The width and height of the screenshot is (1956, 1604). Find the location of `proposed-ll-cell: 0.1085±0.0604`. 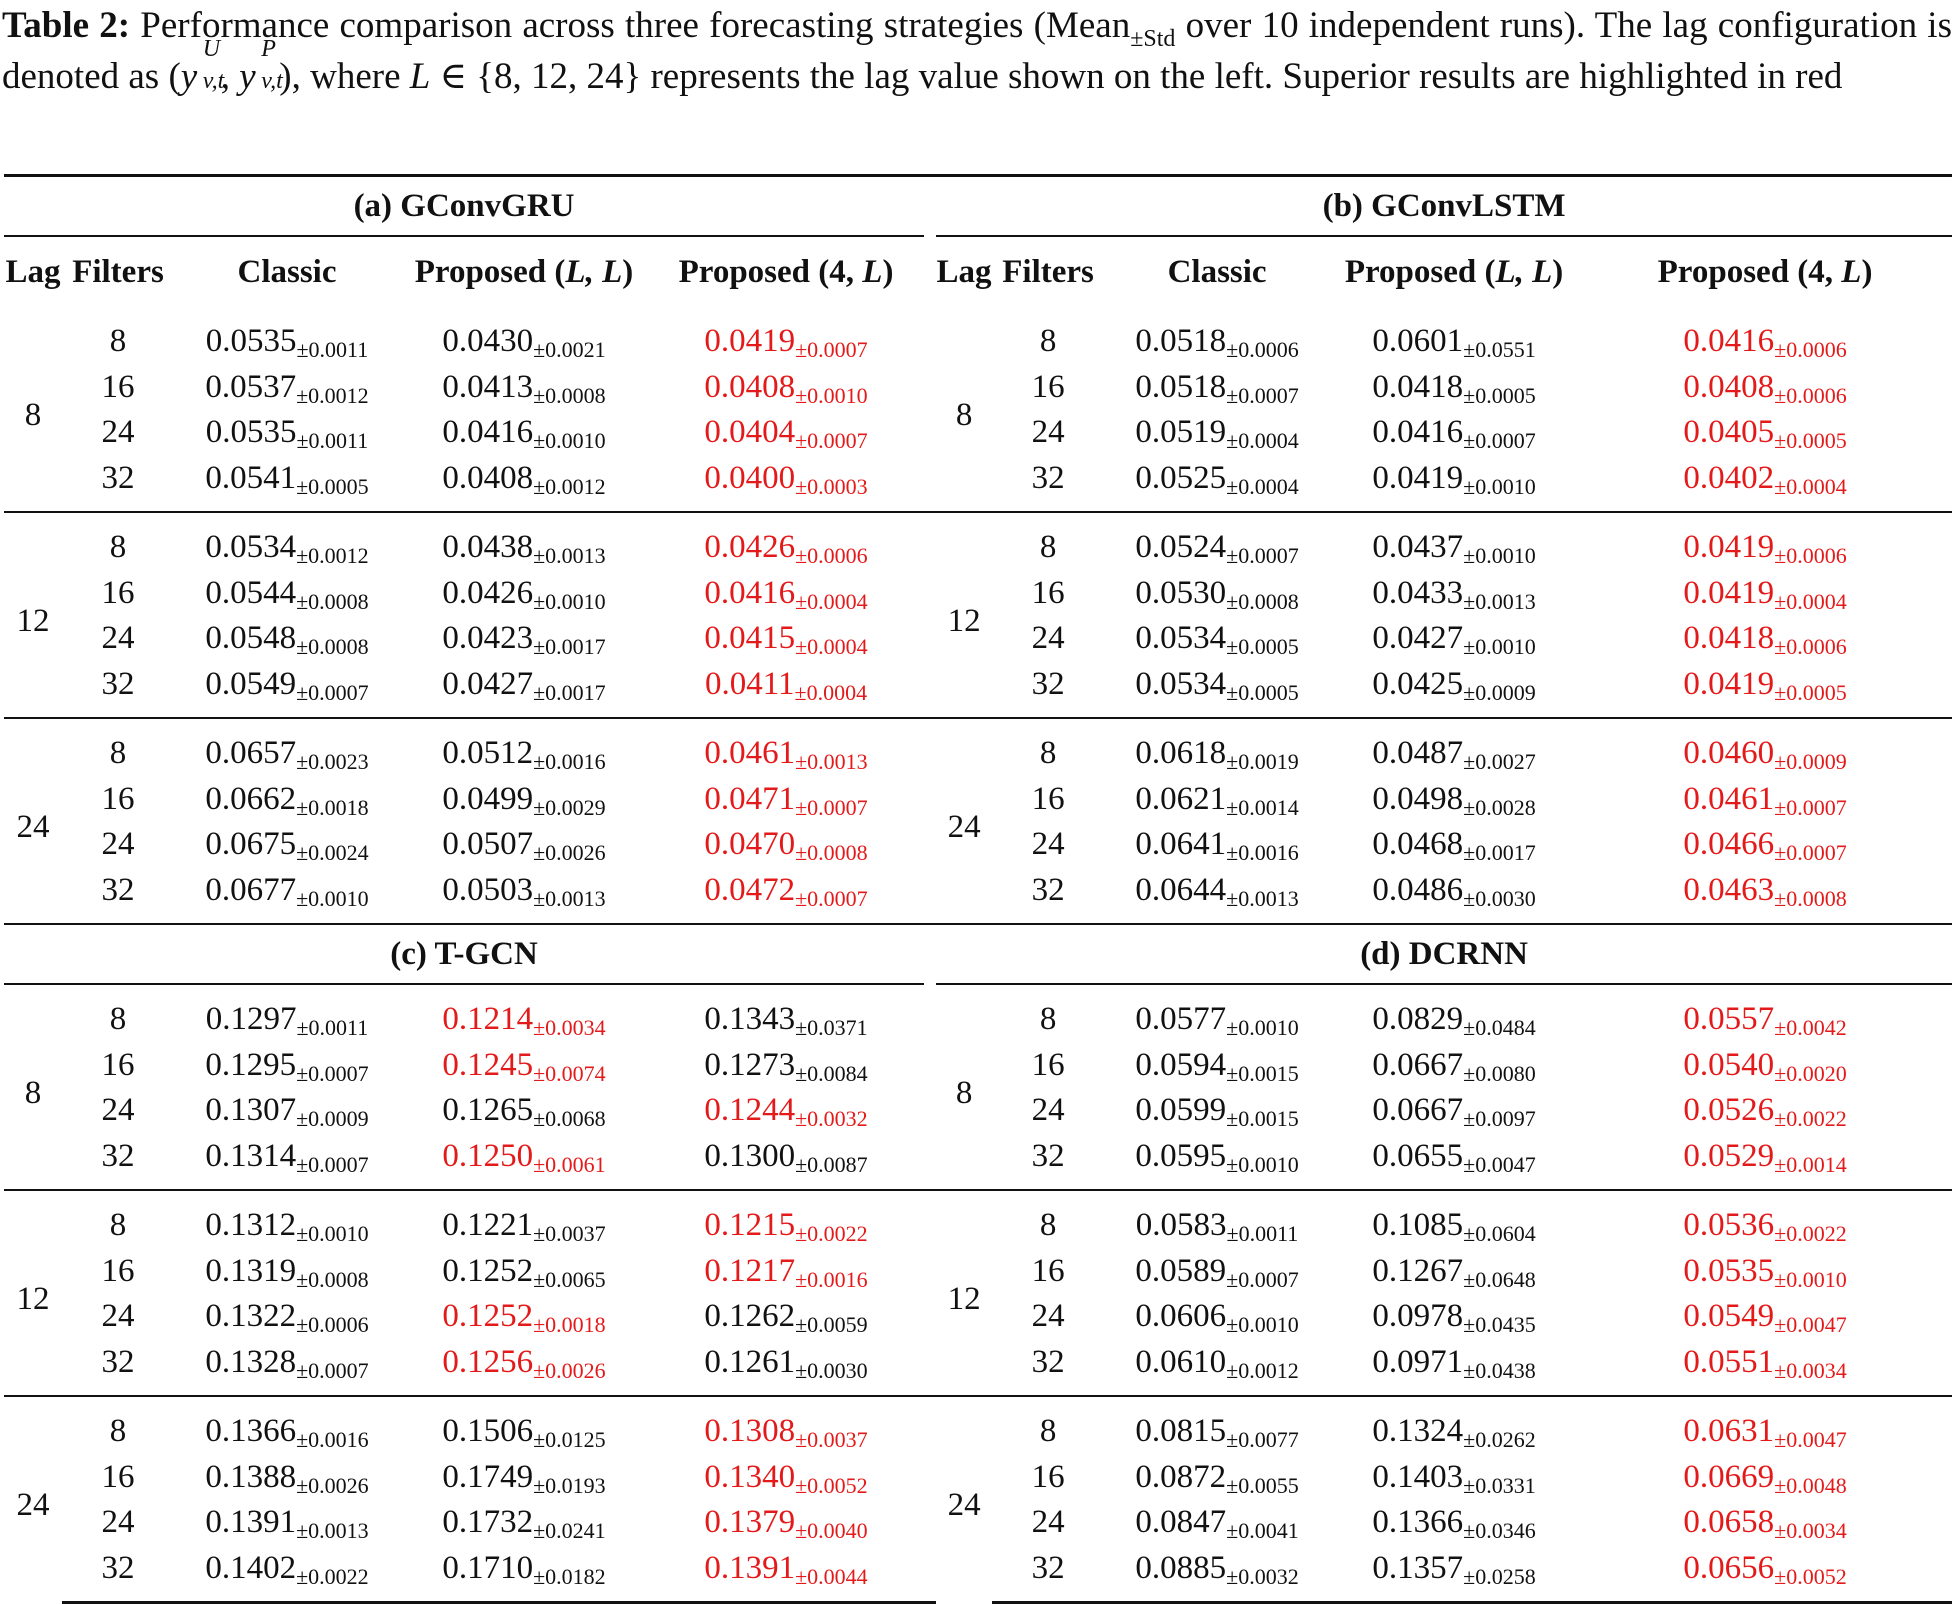

proposed-ll-cell: 0.1085±0.0604 is located at coordinates (1454, 1219).